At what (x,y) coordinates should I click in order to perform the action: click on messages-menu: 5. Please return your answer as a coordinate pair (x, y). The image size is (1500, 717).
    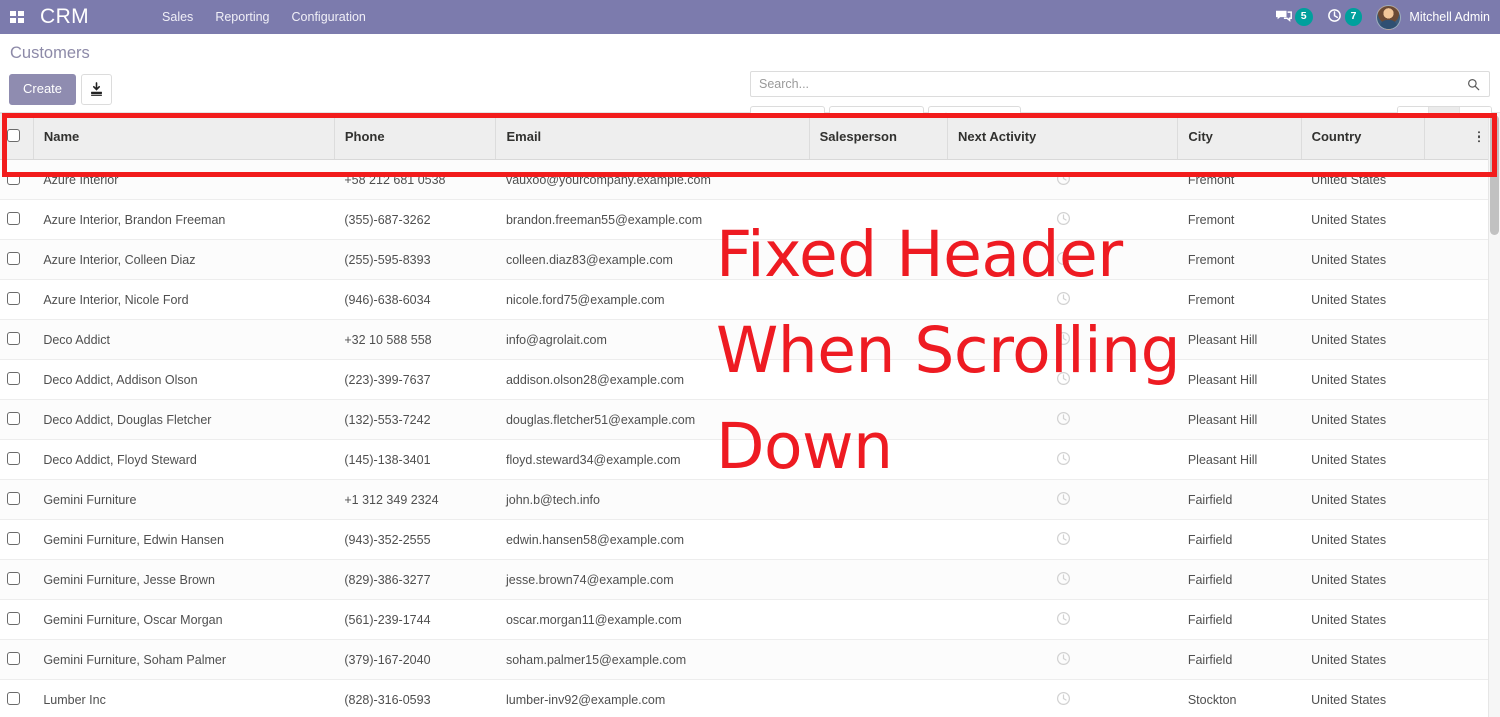
    Looking at the image, I should click on (1294, 17).